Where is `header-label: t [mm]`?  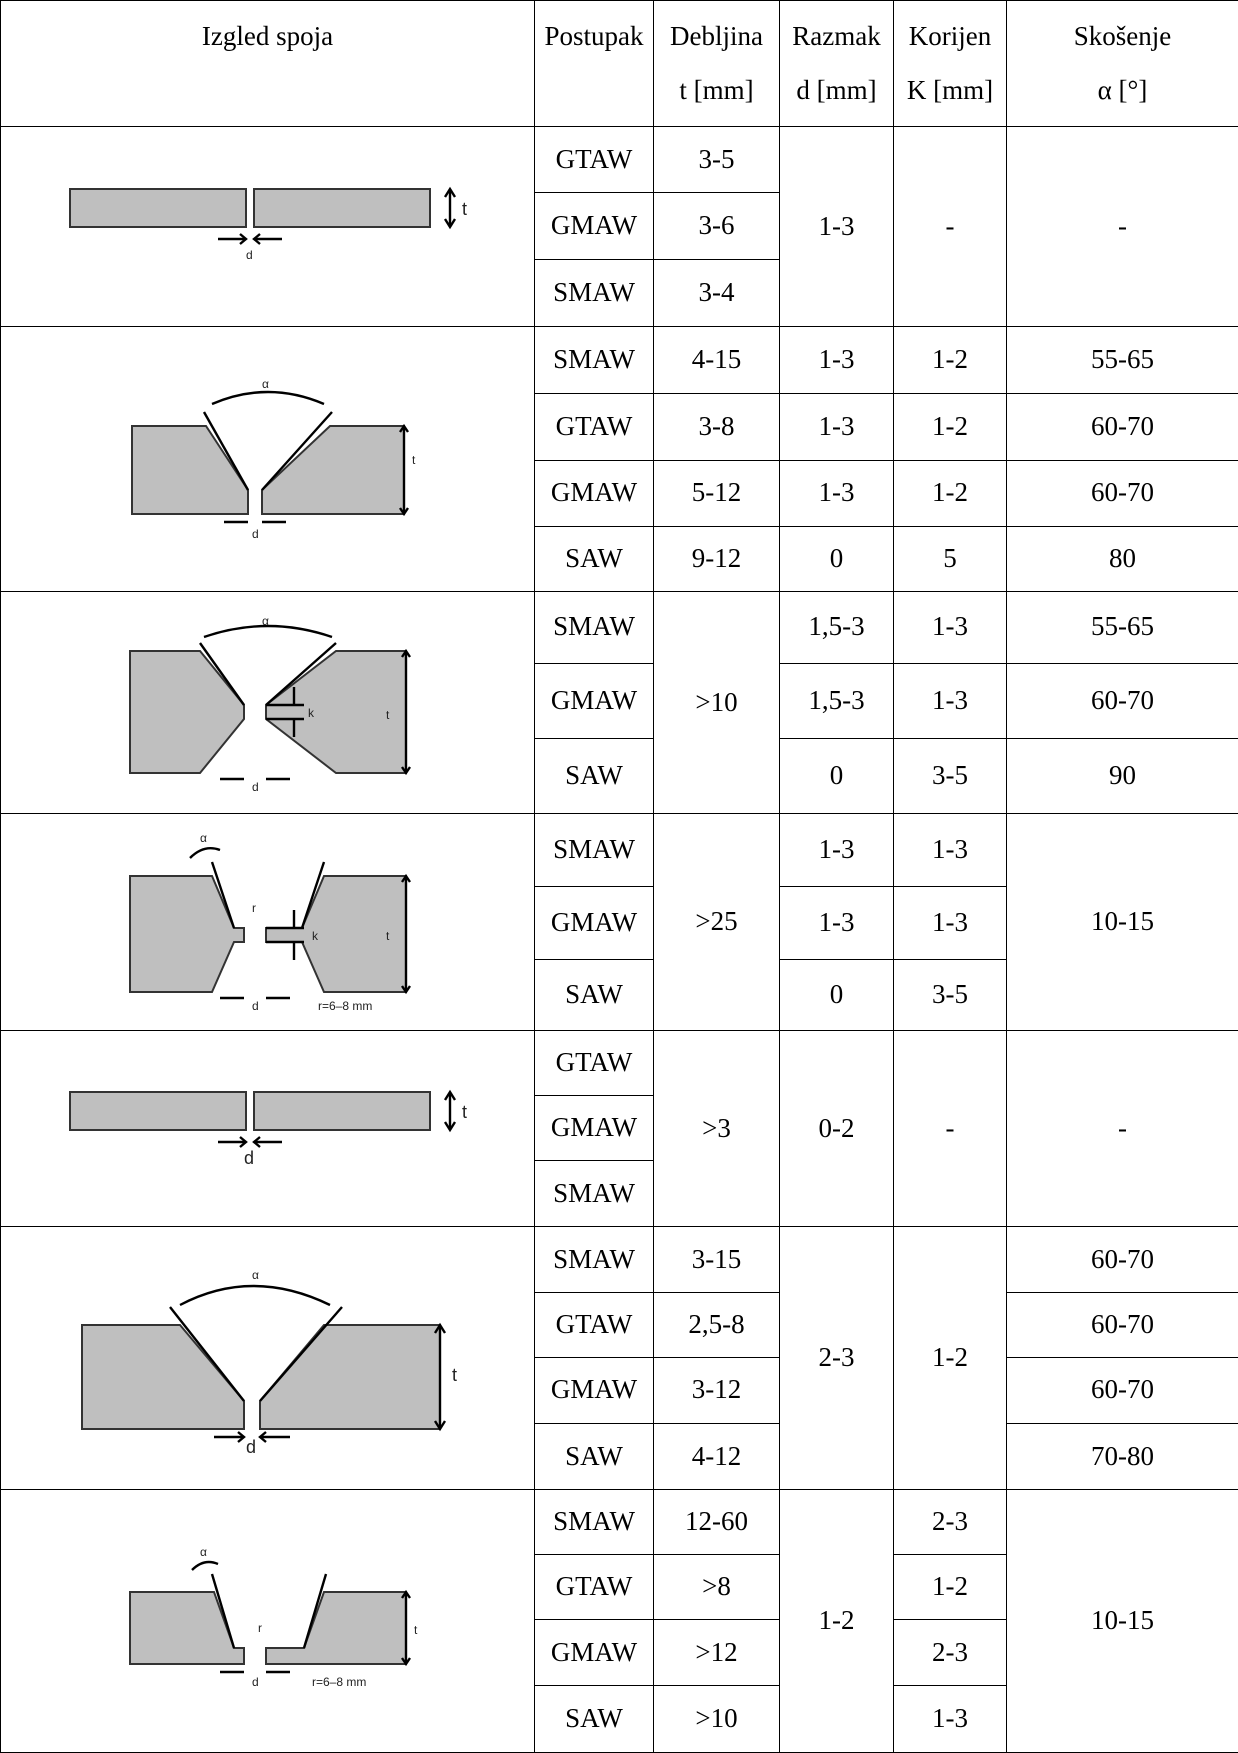
header-label: t [mm] is located at coordinates (716, 89).